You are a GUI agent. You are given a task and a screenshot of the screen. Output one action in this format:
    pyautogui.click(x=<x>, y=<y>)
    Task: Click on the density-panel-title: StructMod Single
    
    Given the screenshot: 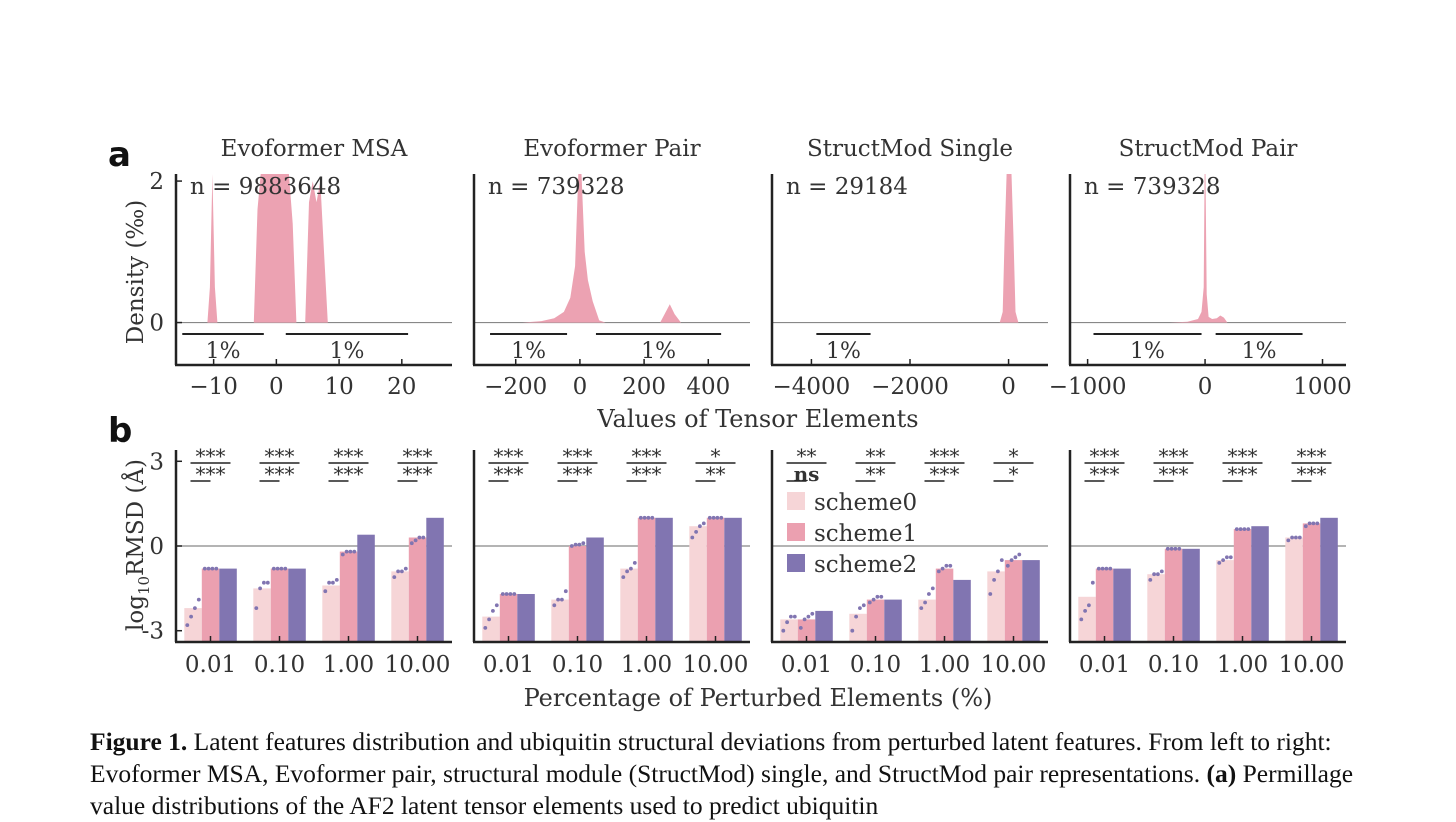 What is the action you would take?
    pyautogui.click(x=910, y=149)
    